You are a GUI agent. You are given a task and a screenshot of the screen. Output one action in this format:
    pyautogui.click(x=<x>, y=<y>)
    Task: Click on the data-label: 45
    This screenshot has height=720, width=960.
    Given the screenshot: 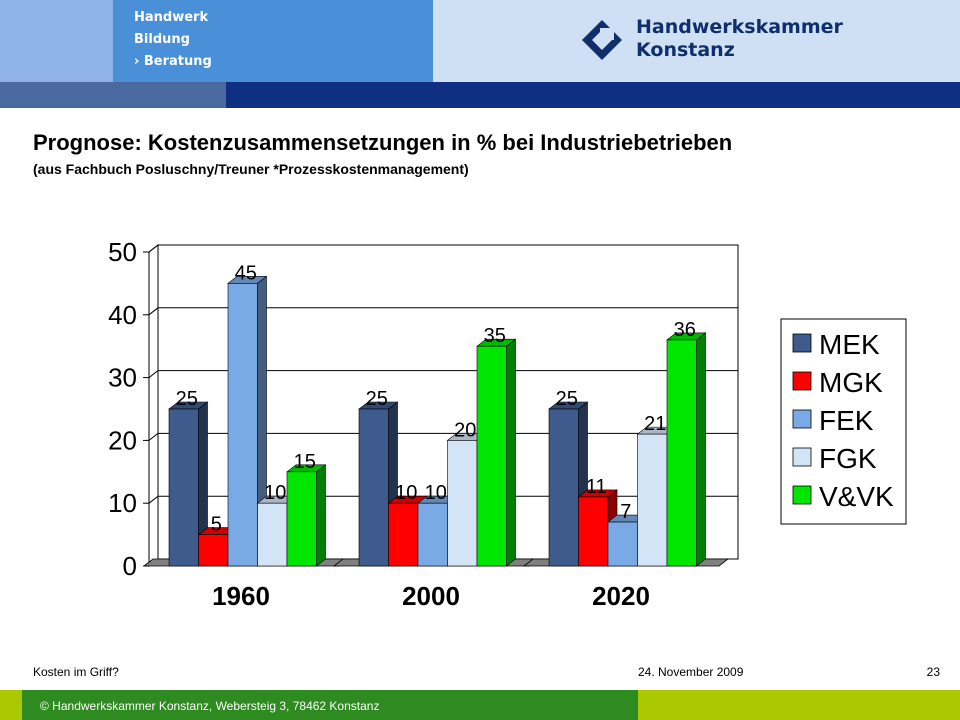 What is the action you would take?
    pyautogui.click(x=246, y=273)
    